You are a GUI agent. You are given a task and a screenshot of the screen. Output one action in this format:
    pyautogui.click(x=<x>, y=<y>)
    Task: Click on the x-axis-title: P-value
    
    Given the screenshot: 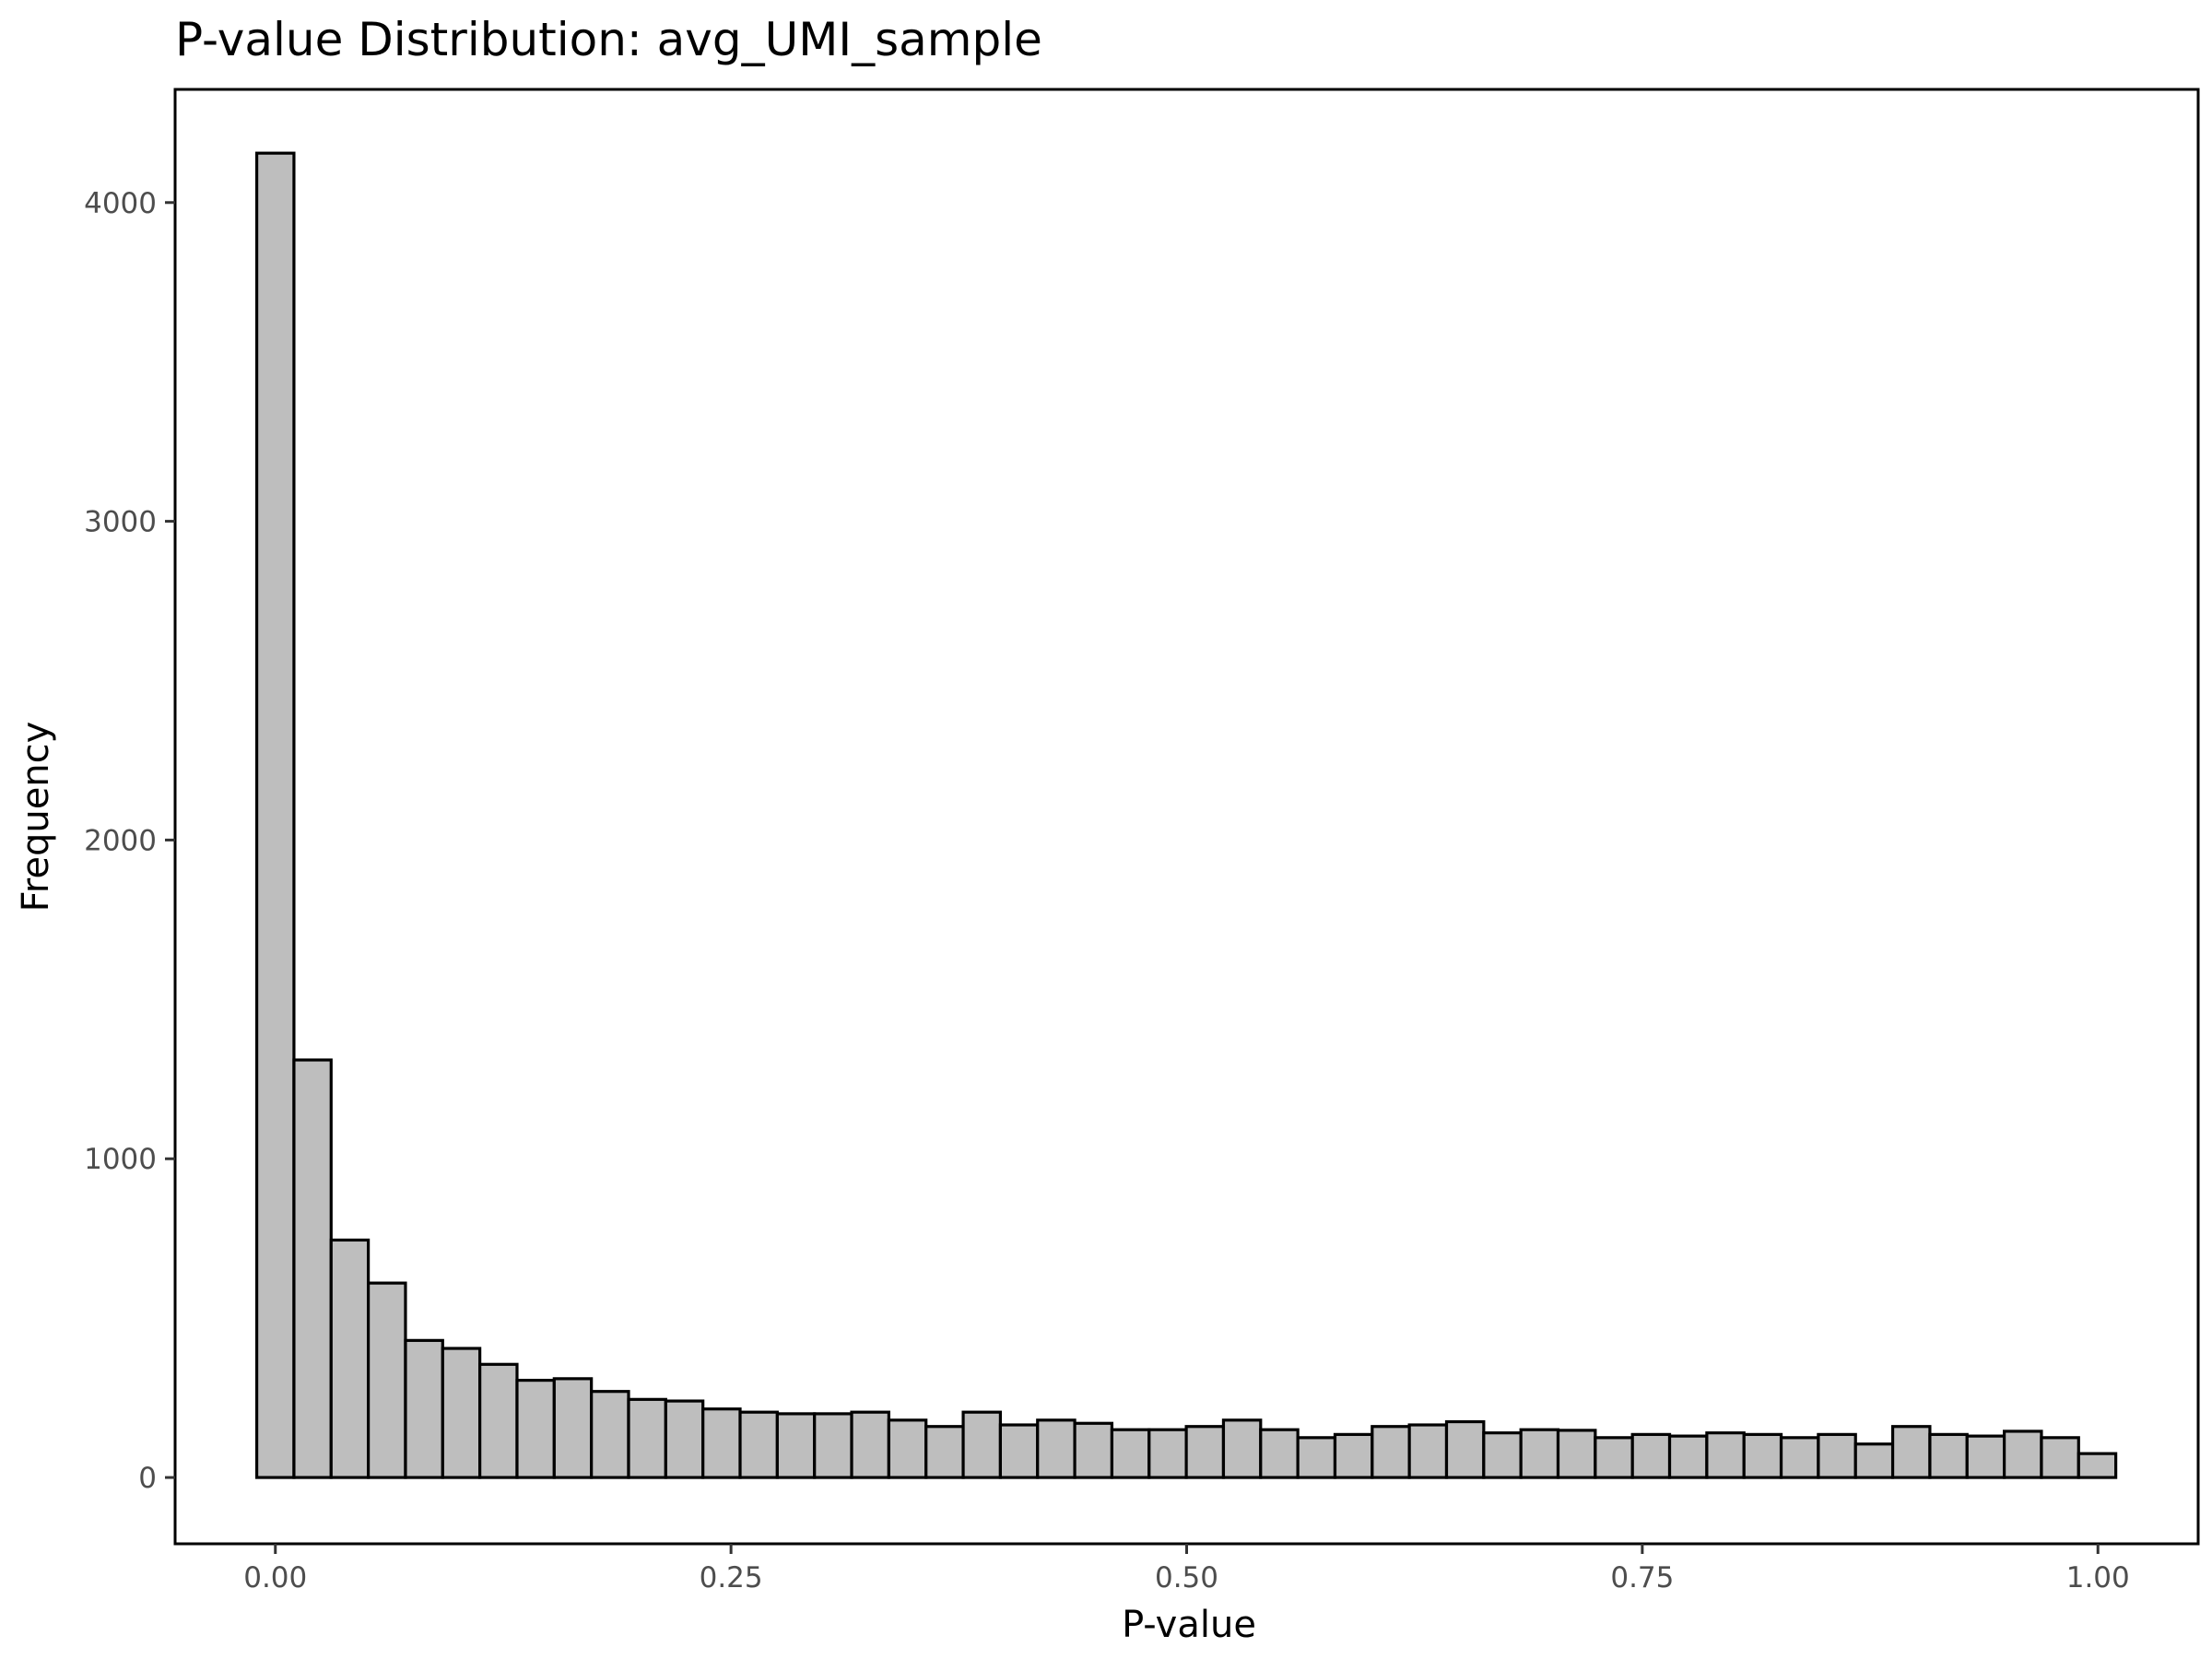 What is the action you would take?
    pyautogui.click(x=1189, y=1625)
    